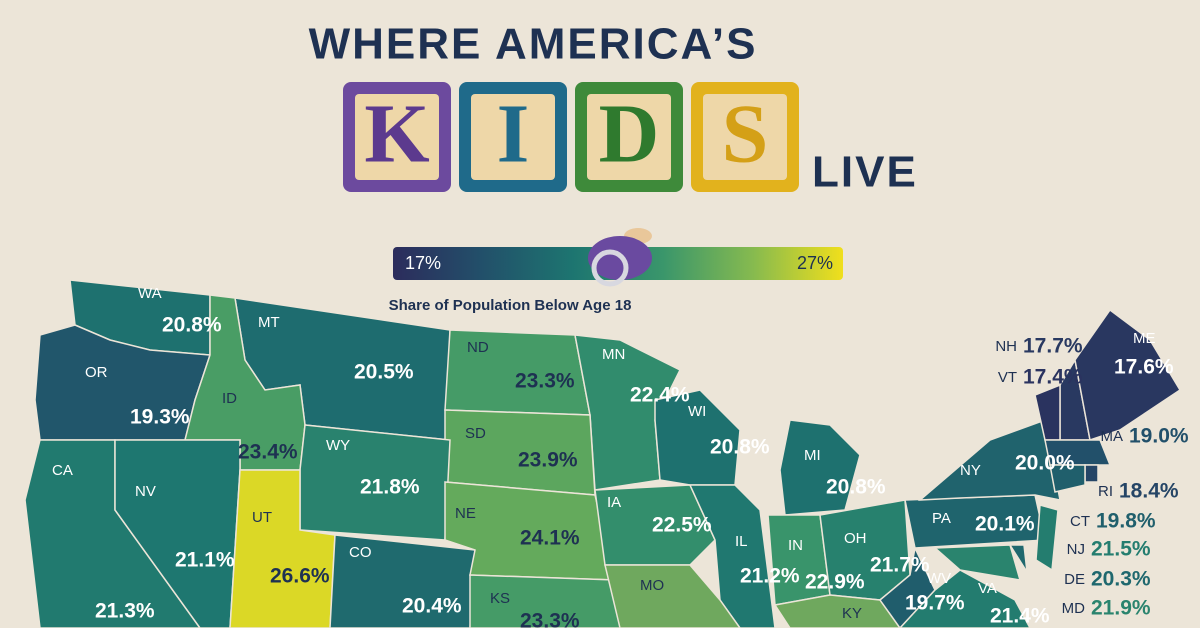 This screenshot has height=628, width=1200. What do you see at coordinates (145, 491) in the screenshot?
I see `state-abbr: NV` at bounding box center [145, 491].